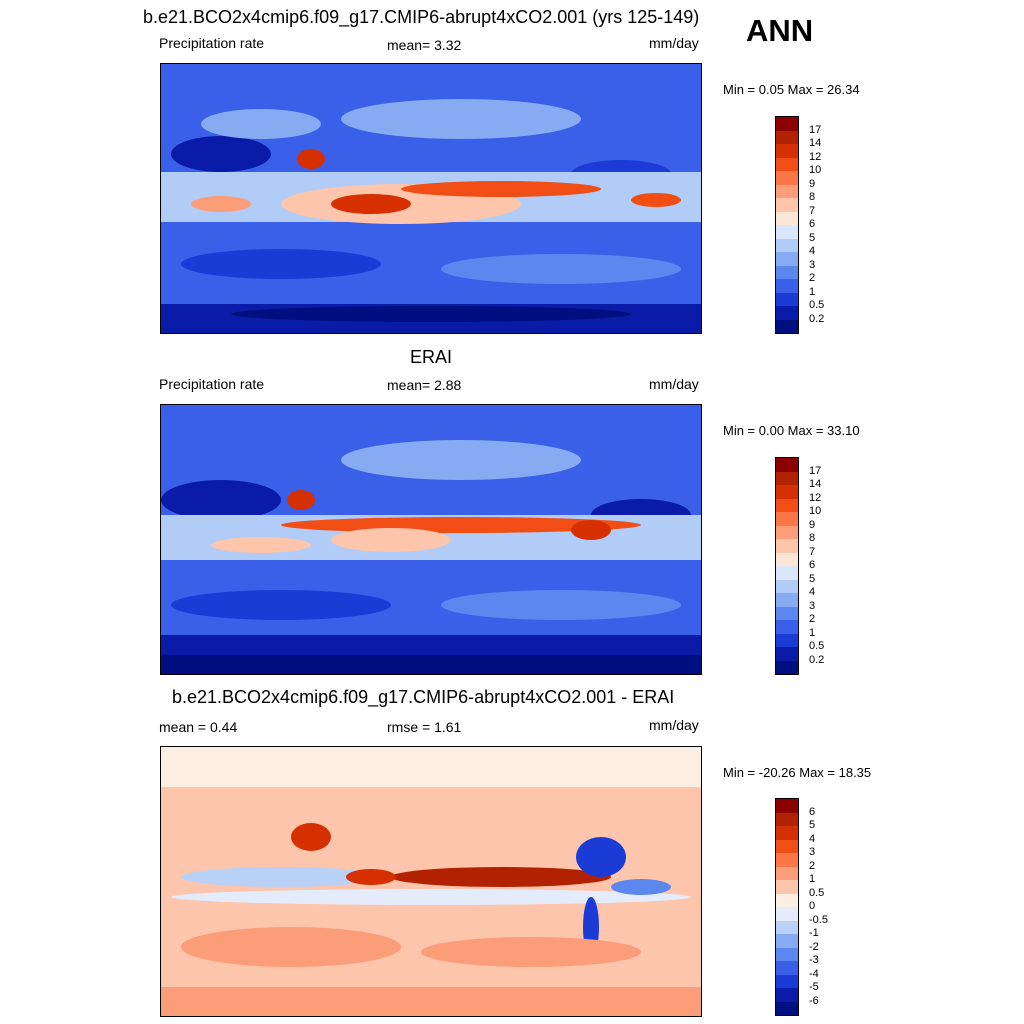 This screenshot has width=1024, height=1024. What do you see at coordinates (812, 906) in the screenshot?
I see `colorbar-tick-label: 0` at bounding box center [812, 906].